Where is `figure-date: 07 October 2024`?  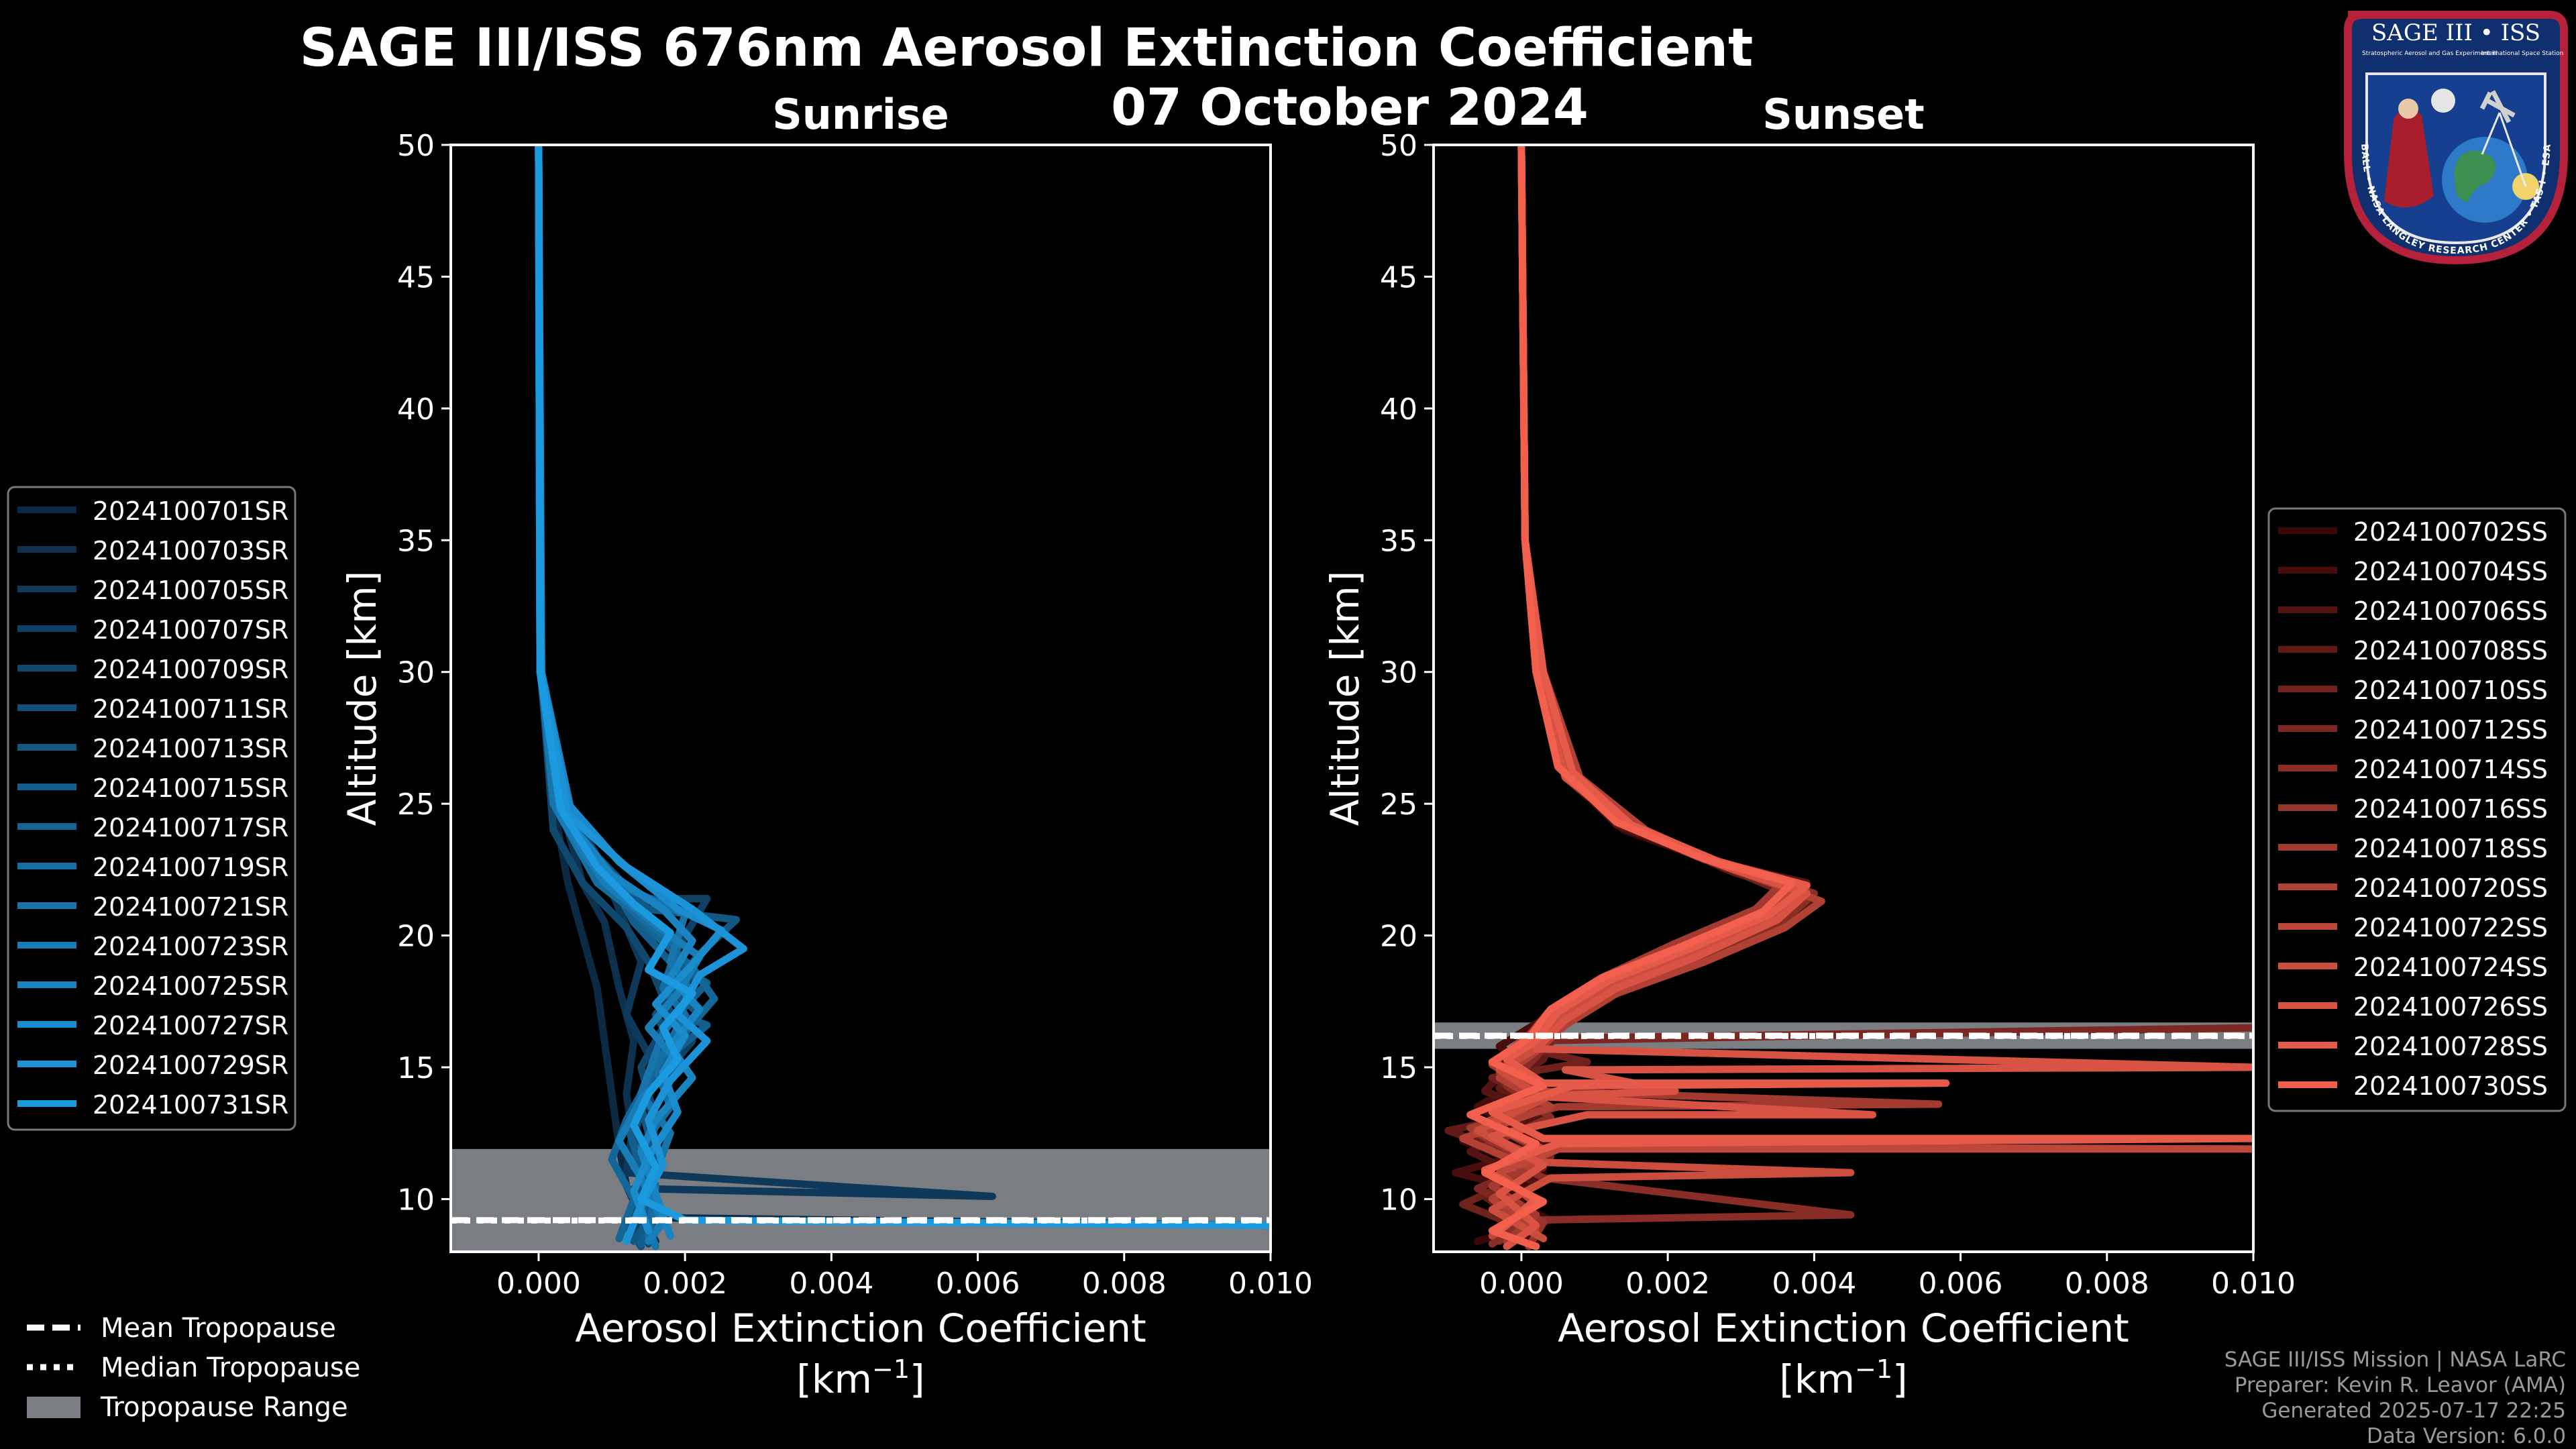 figure-date: 07 October 2024 is located at coordinates (1350, 107).